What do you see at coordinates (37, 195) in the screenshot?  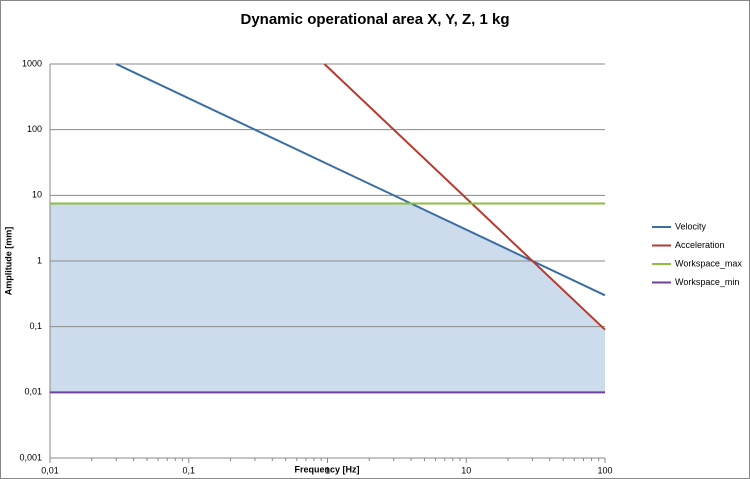 I see `y-tick-label: 10` at bounding box center [37, 195].